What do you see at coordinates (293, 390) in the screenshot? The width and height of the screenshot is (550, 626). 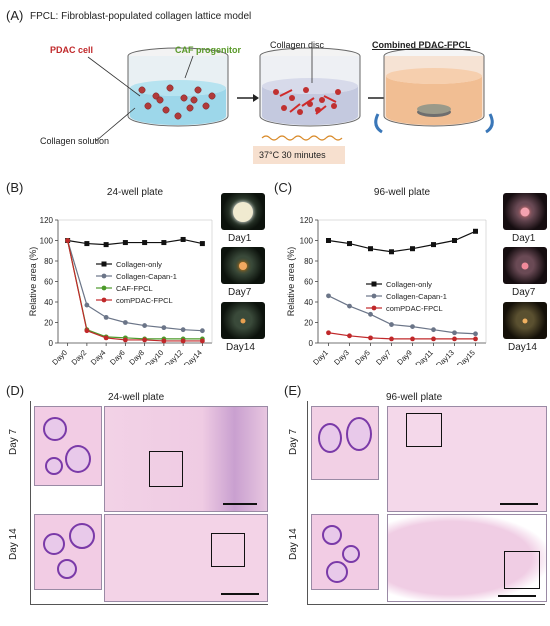 I see `panel-e-label: (E)` at bounding box center [293, 390].